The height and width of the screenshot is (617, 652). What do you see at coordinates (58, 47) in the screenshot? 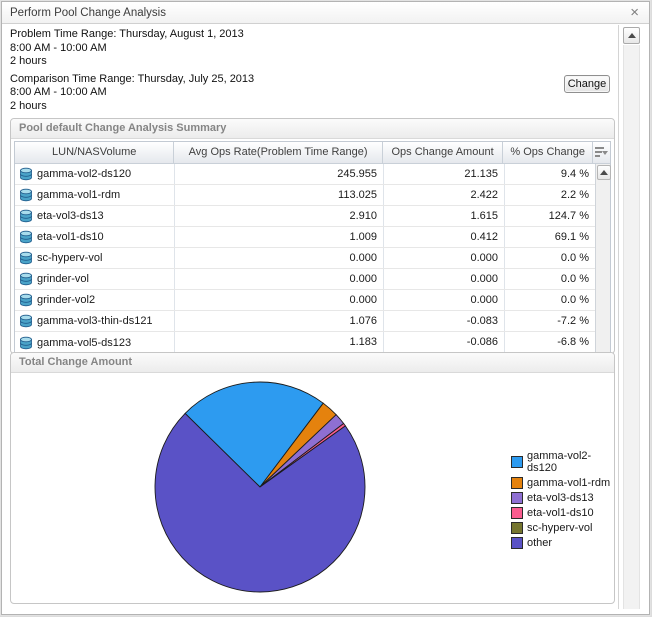
I see `problem-time-range-hours: 8:00 AM - 10:00 AM` at bounding box center [58, 47].